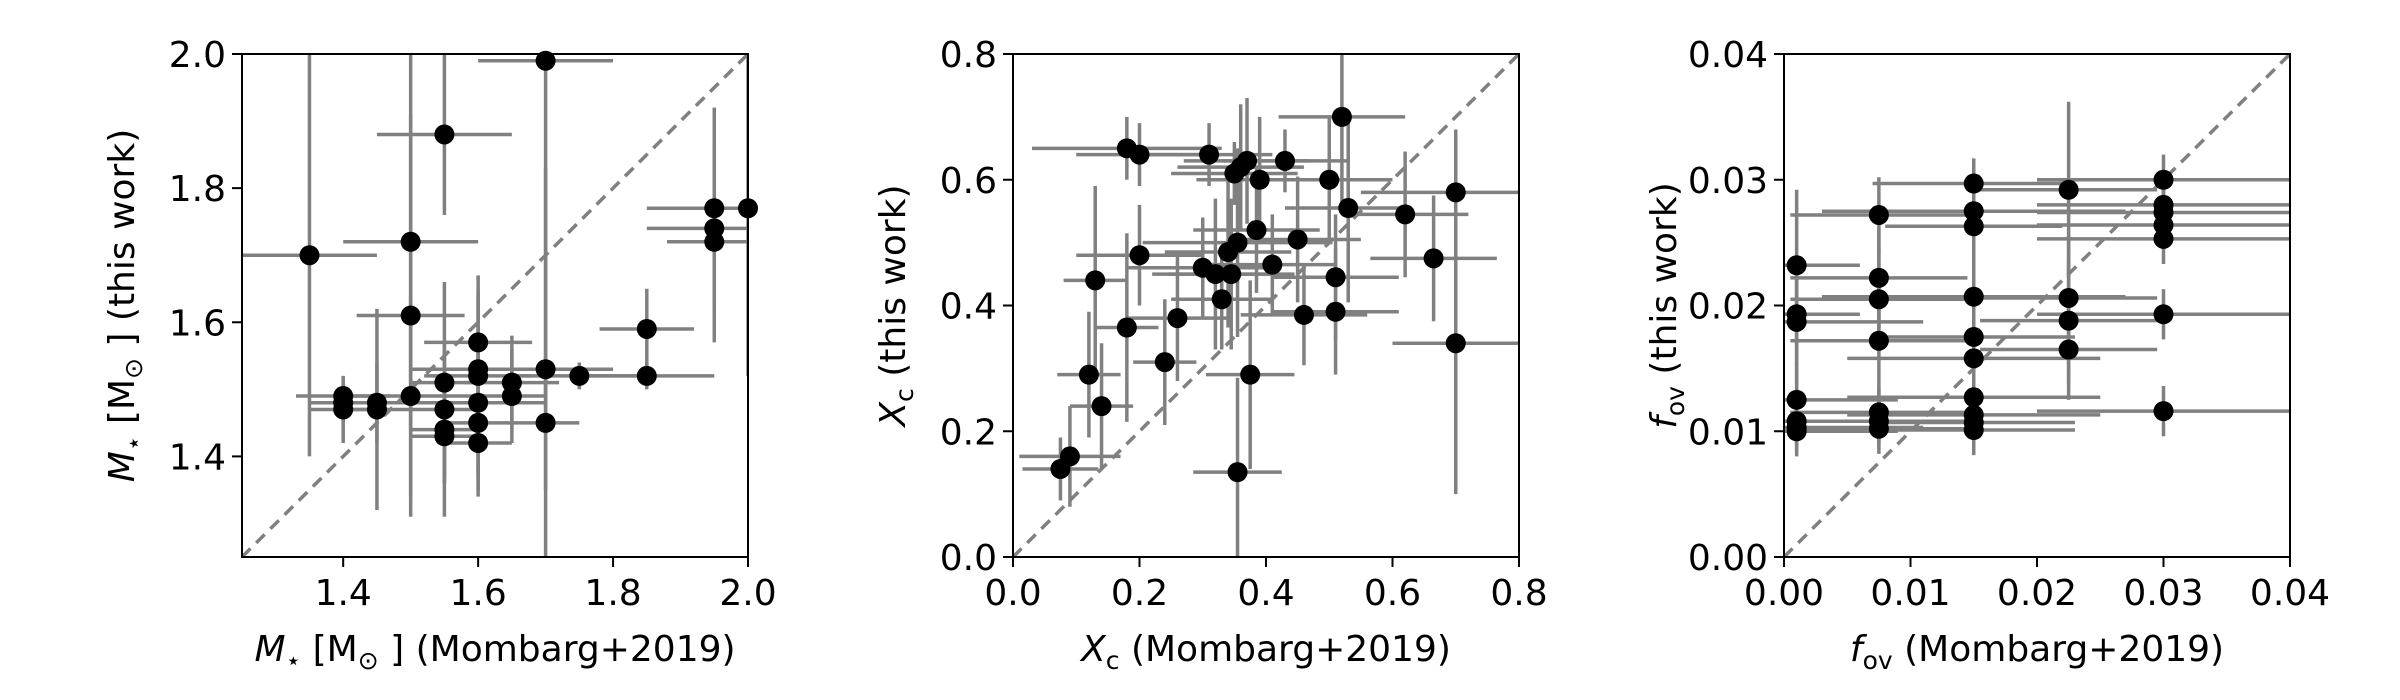 Image resolution: width=2400 pixels, height=700 pixels. What do you see at coordinates (269, 649) in the screenshot?
I see `x-axis-label-symbol: M` at bounding box center [269, 649].